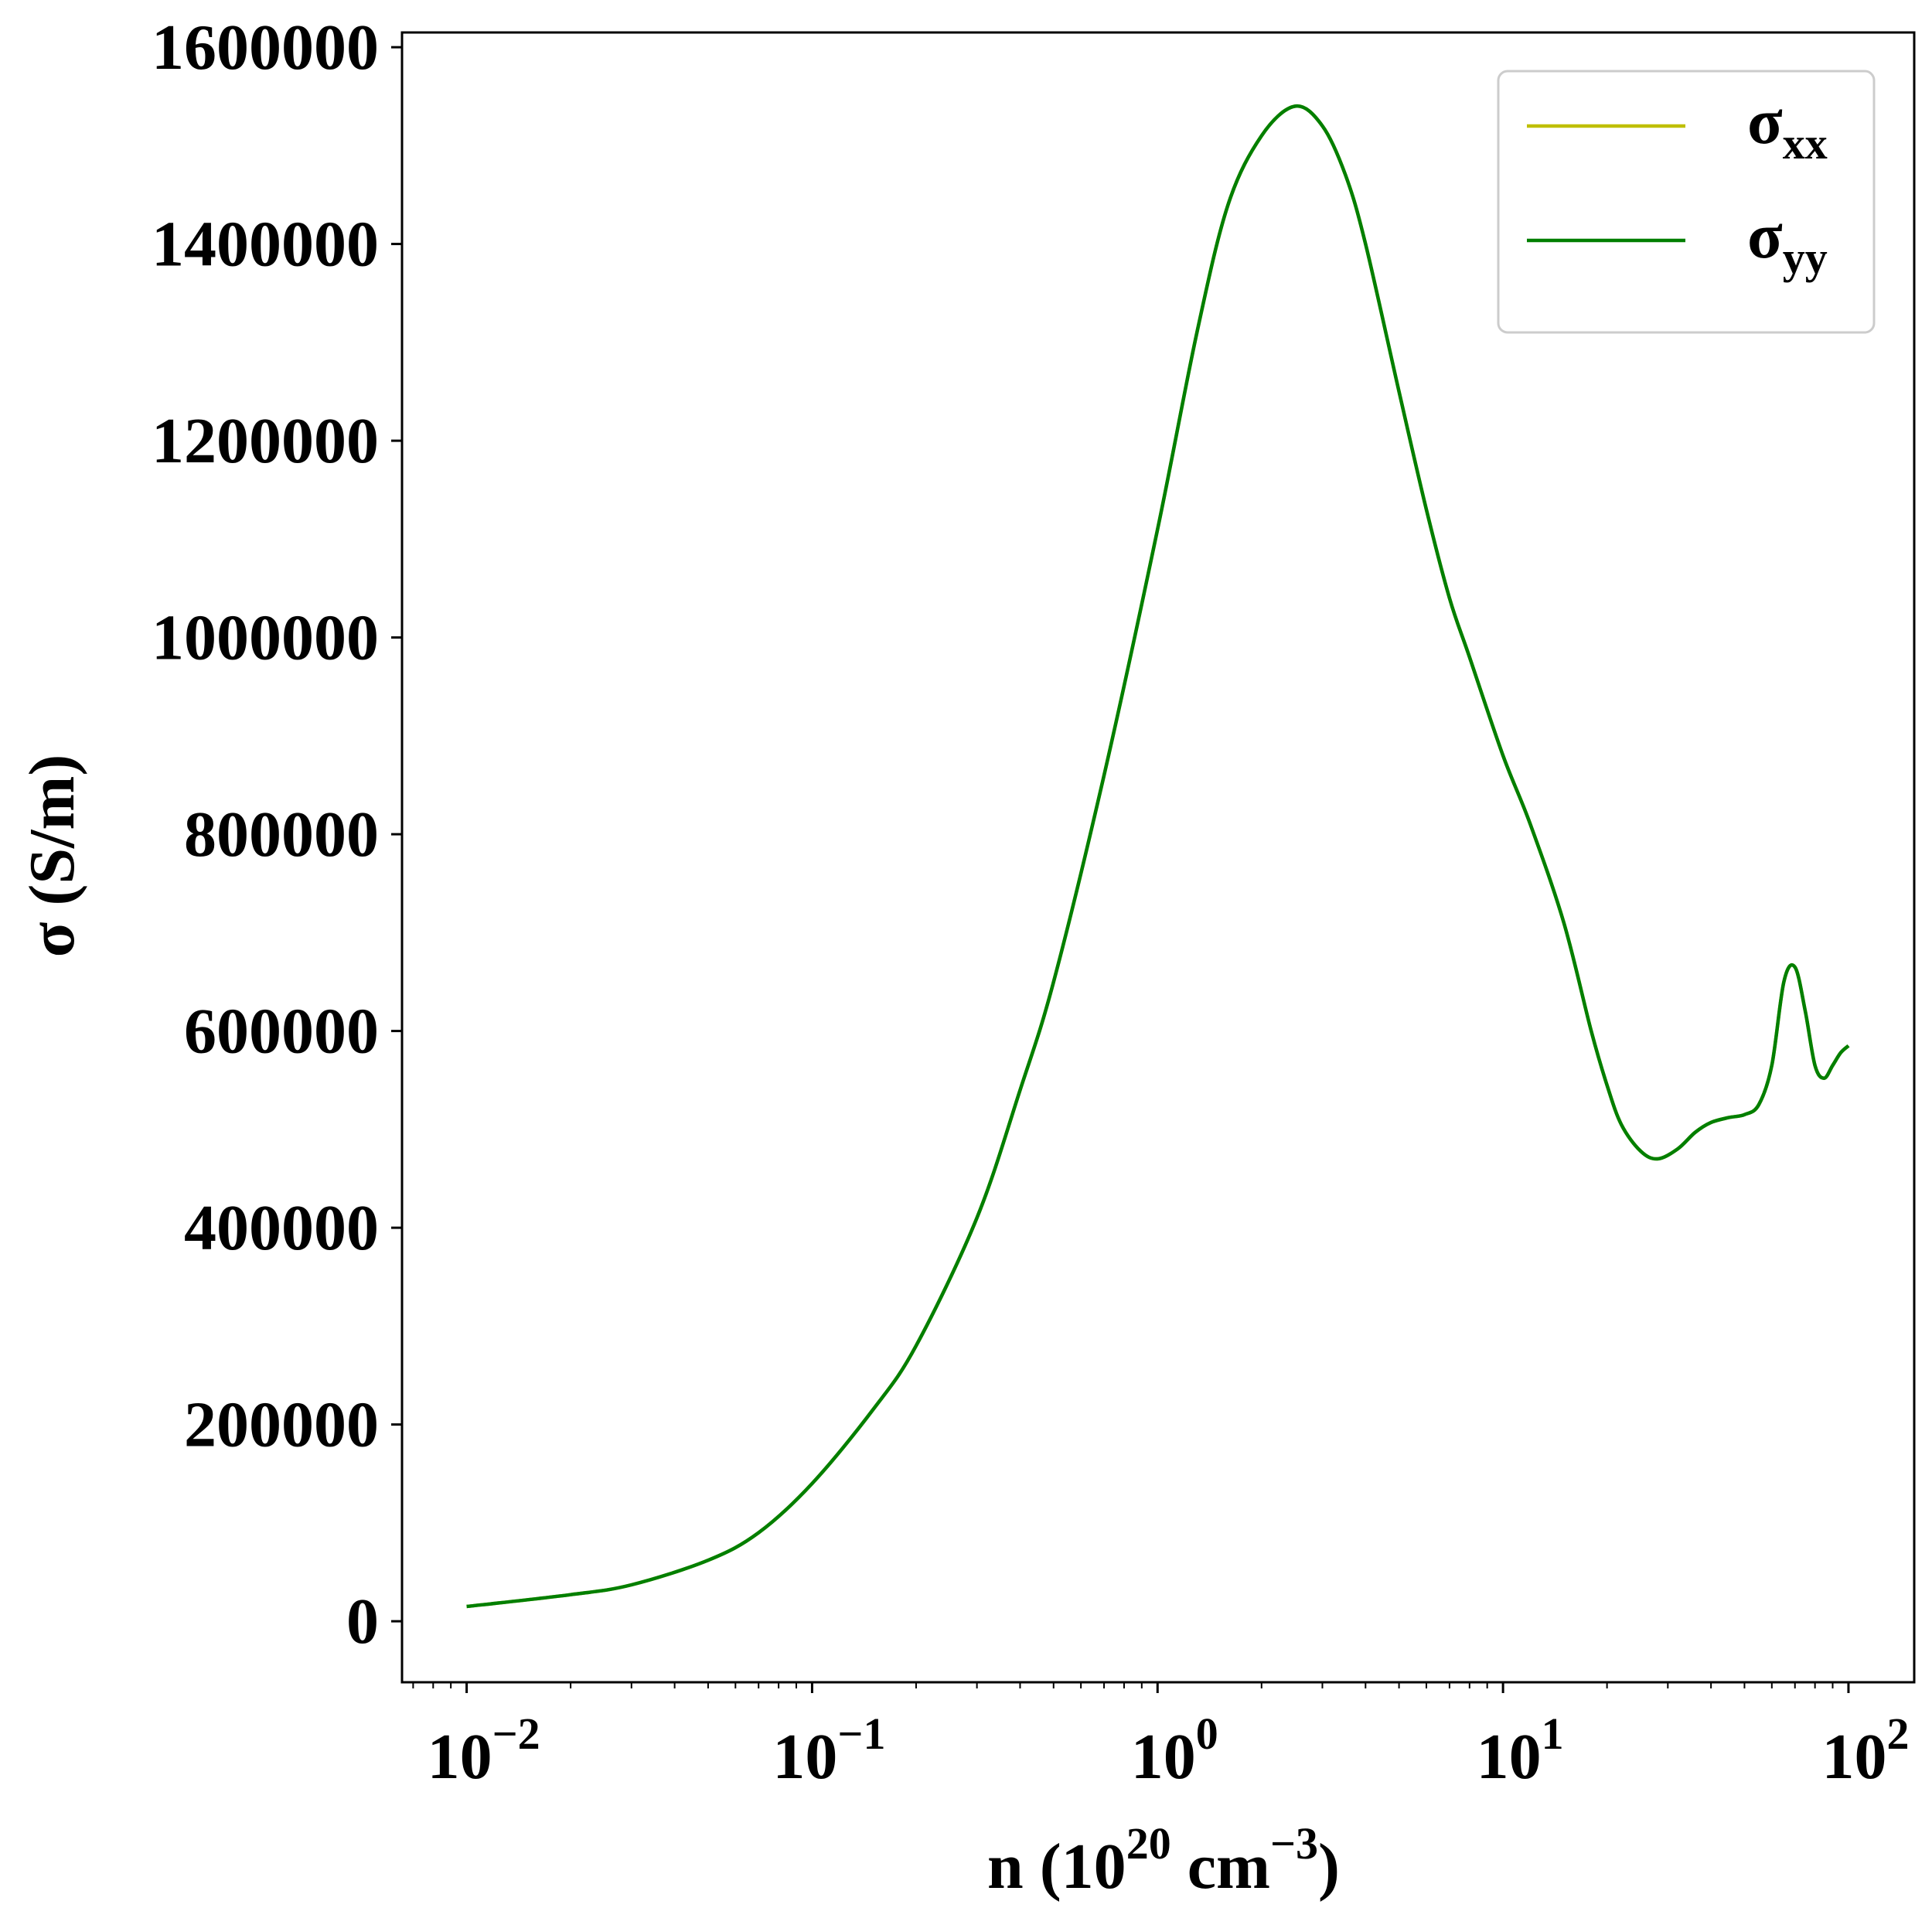 The height and width of the screenshot is (1925, 1932). Describe the element at coordinates (265, 638) in the screenshot. I see `y-tick-label-5: 1000000` at that location.